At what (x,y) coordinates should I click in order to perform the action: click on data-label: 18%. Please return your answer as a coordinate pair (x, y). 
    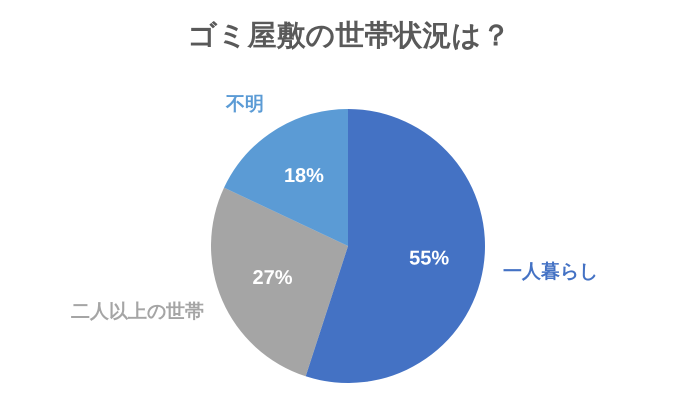
    Looking at the image, I should click on (304, 176).